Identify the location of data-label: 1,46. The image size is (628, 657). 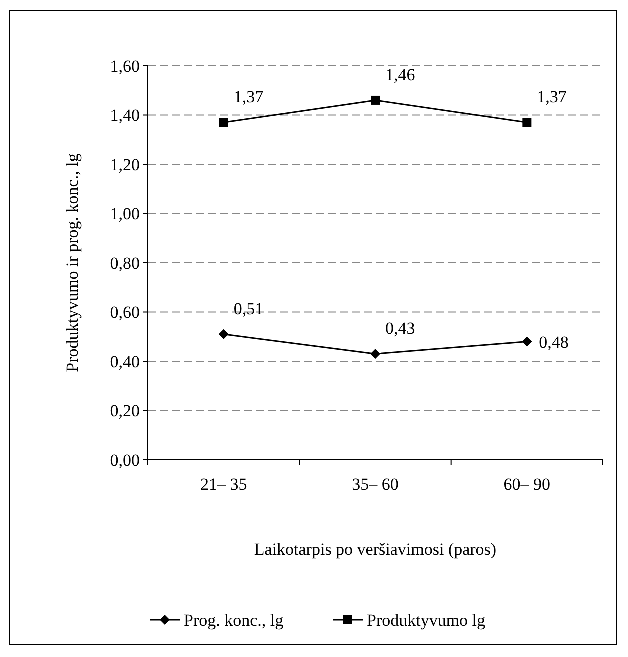
(401, 74).